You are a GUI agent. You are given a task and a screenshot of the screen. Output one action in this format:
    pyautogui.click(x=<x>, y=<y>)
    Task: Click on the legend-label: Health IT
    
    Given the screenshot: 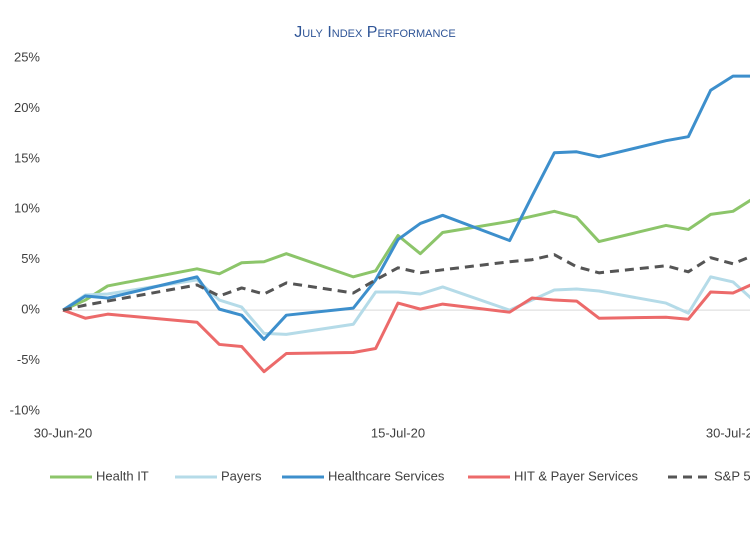 What is the action you would take?
    pyautogui.click(x=122, y=475)
    